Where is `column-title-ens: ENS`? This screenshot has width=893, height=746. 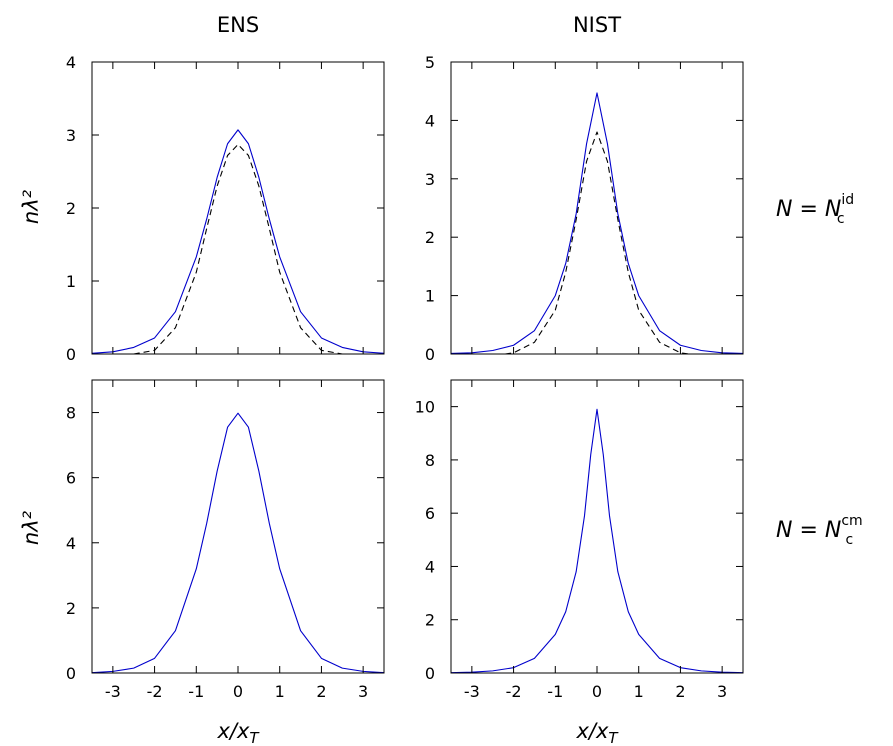
column-title-ens: ENS is located at coordinates (238, 25).